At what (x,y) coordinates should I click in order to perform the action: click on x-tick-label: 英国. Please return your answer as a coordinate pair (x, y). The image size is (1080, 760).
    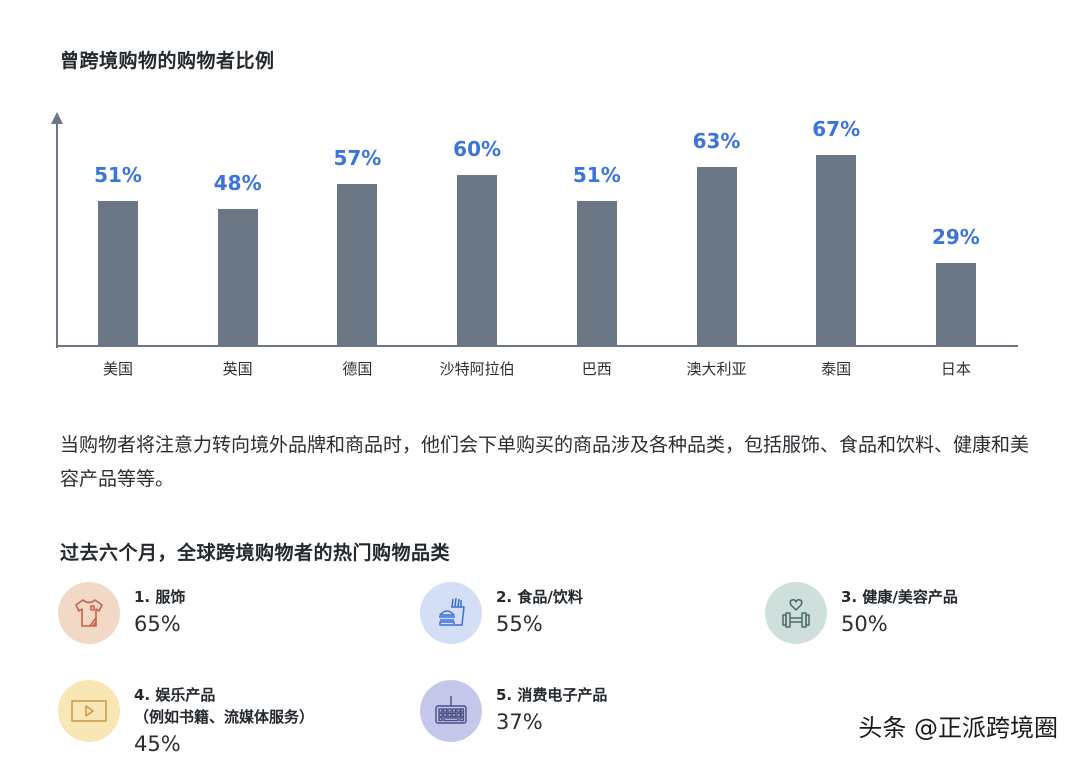
    Looking at the image, I should click on (237, 369).